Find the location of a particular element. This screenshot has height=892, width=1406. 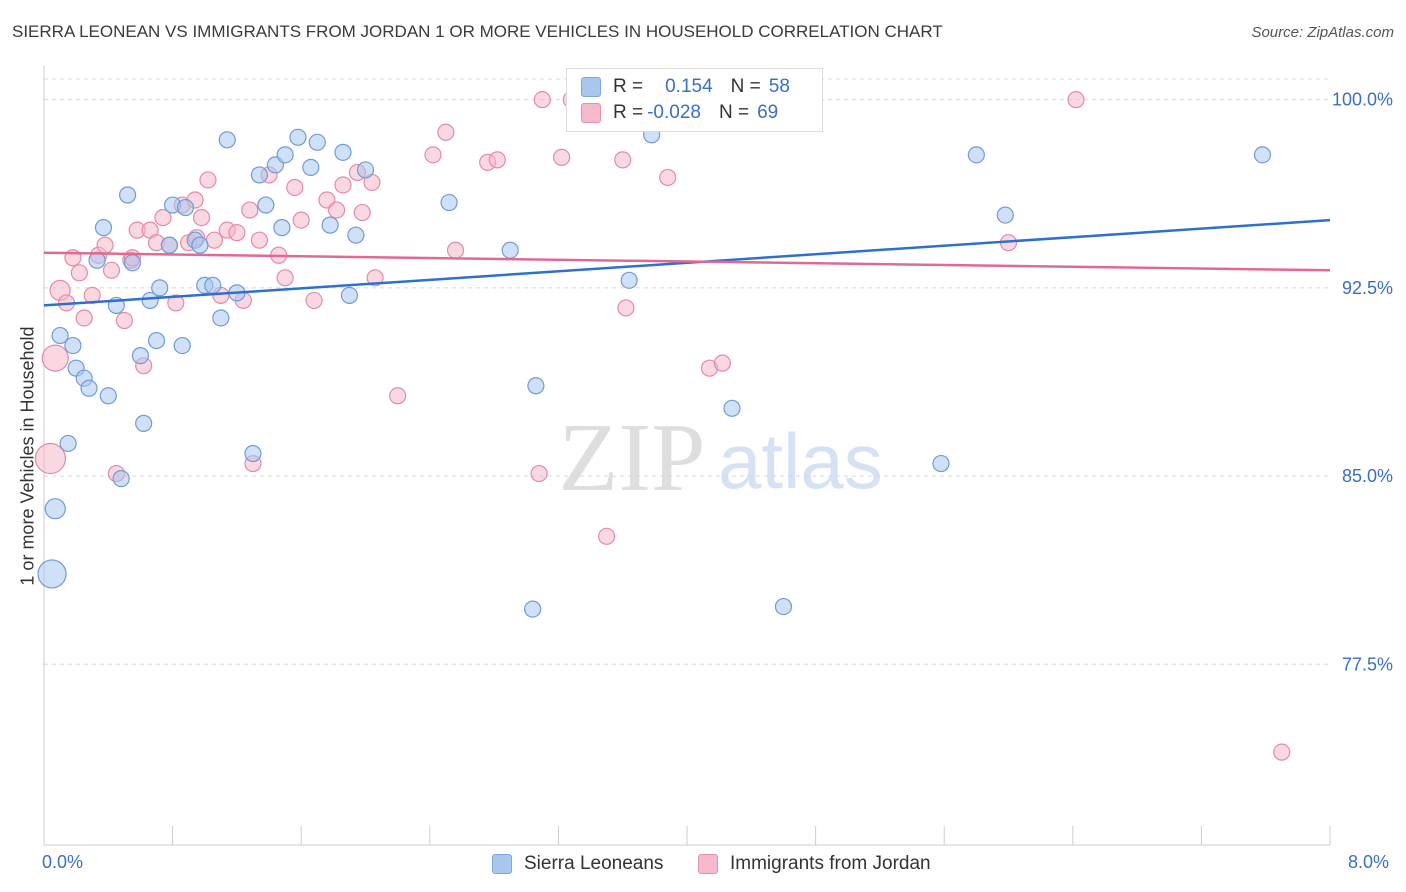

legend-item-jordan: Immigrants from Jordan is located at coordinates (814, 864).